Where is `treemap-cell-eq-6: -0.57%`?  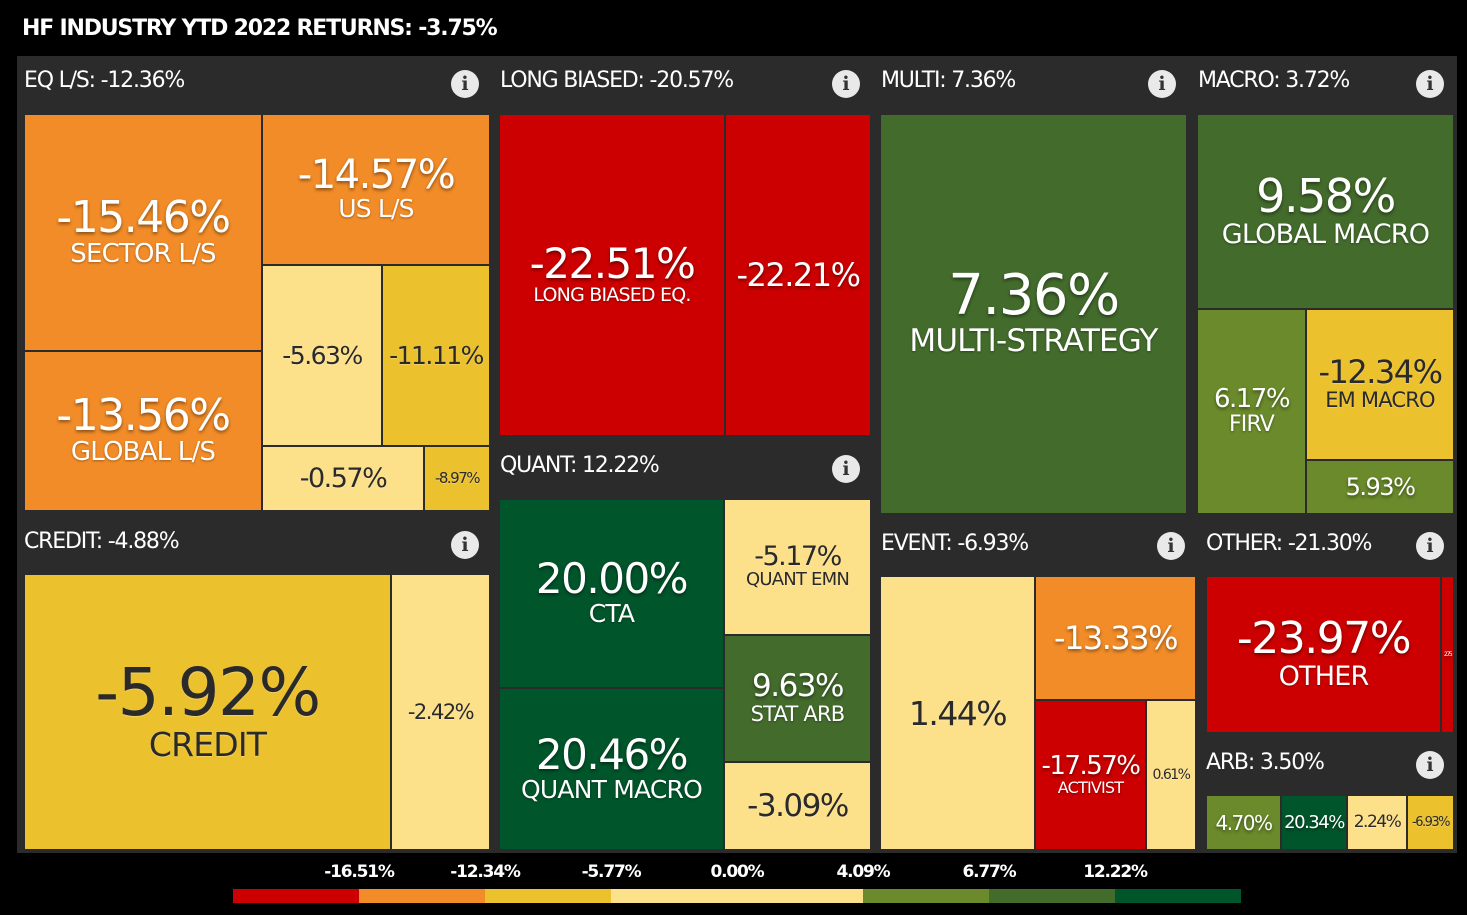 treemap-cell-eq-6: -0.57% is located at coordinates (343, 478).